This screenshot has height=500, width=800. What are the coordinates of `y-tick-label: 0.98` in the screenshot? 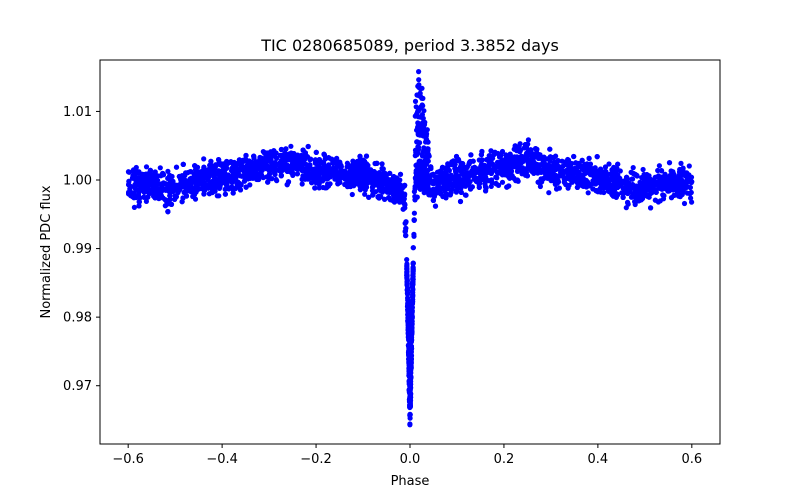 It's located at (77, 318).